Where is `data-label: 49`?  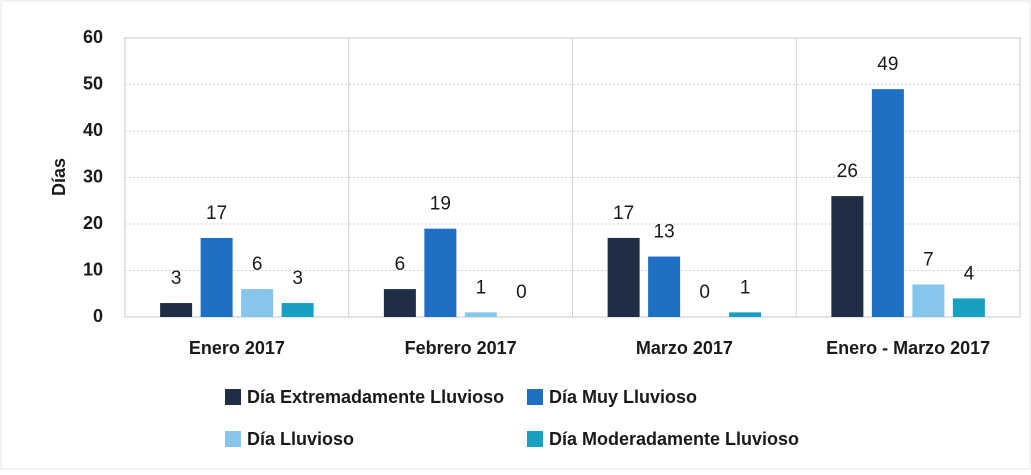
data-label: 49 is located at coordinates (887, 64).